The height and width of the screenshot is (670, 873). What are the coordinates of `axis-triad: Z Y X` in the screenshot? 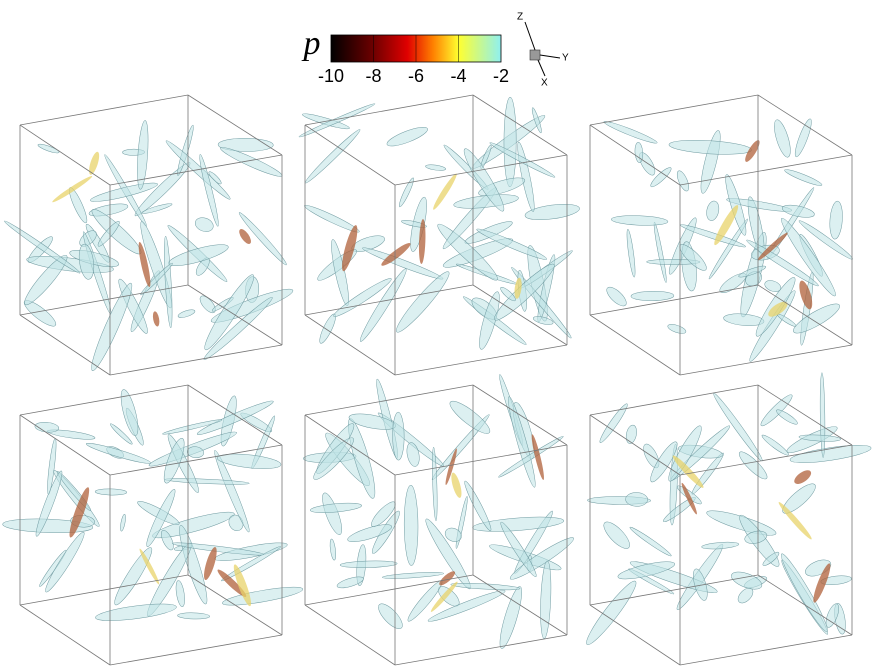 It's located at (543, 50).